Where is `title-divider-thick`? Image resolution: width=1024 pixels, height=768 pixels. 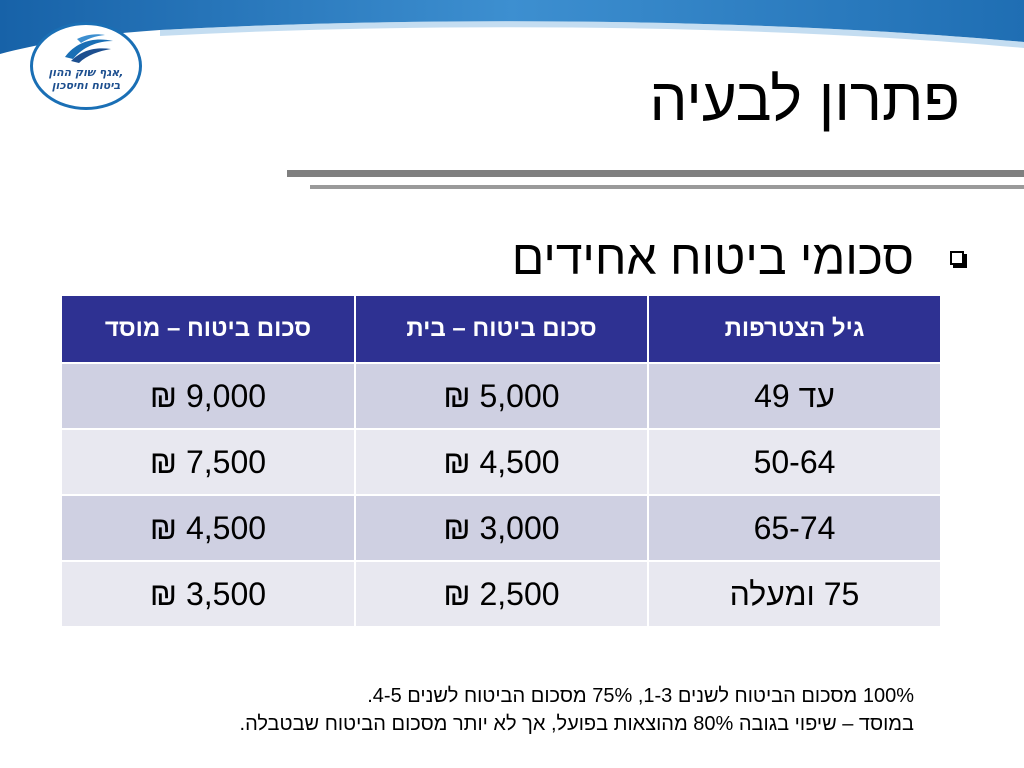
title-divider-thick is located at coordinates (655, 173).